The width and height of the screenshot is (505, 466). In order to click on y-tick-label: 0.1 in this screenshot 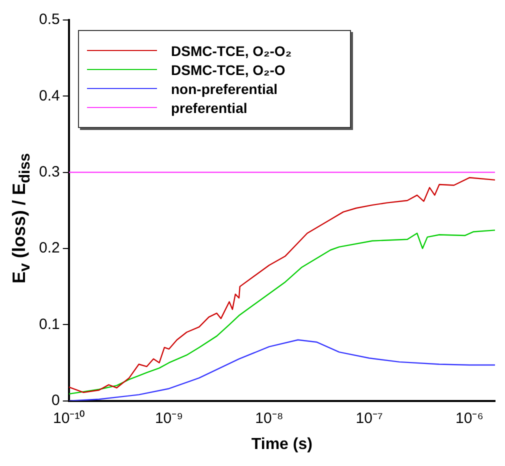, I will do `click(49, 324)`.